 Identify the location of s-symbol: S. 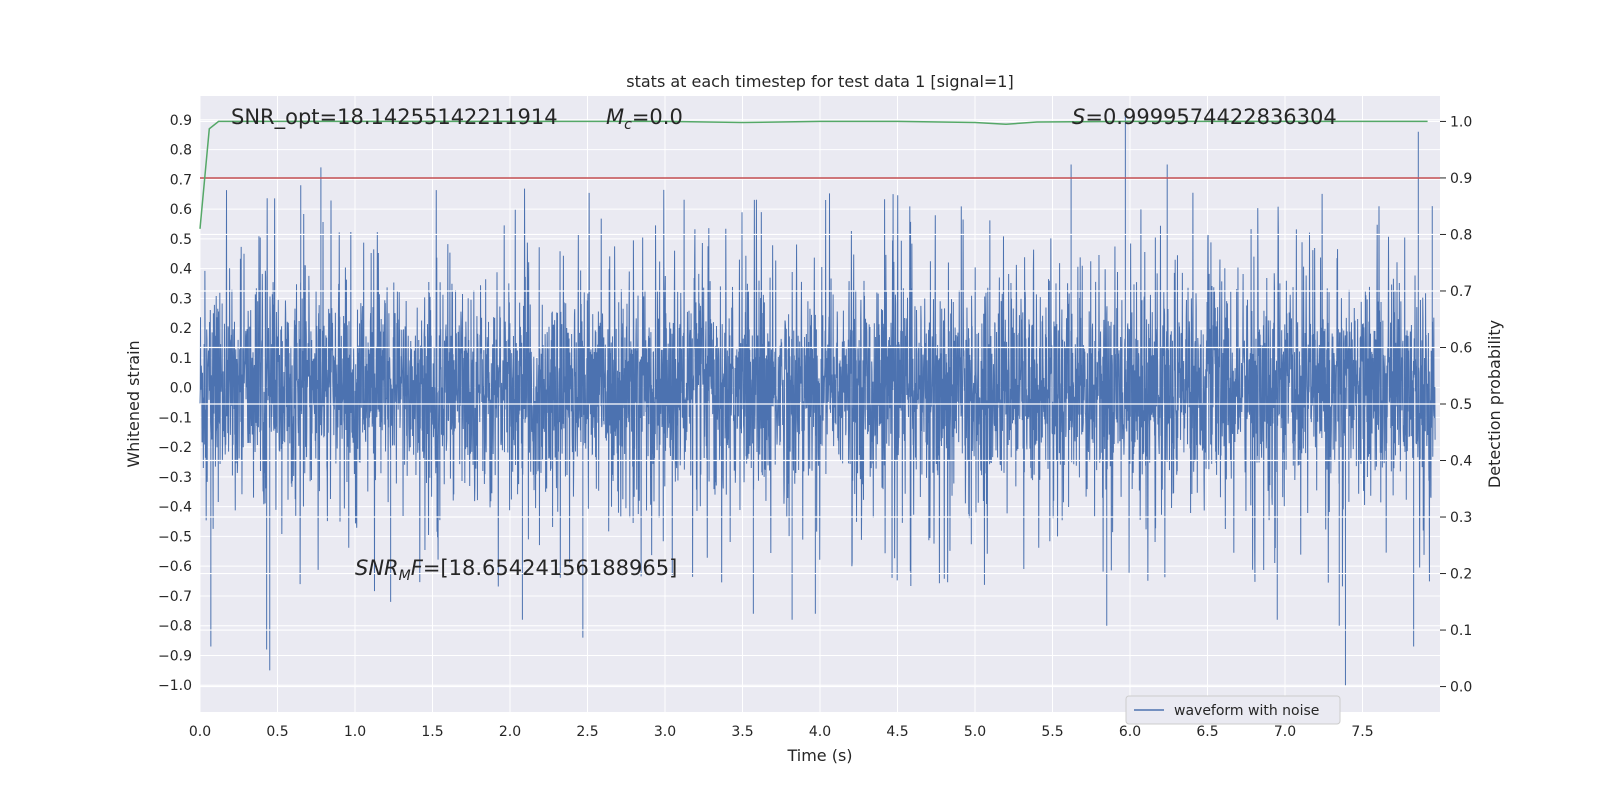
(1078, 117).